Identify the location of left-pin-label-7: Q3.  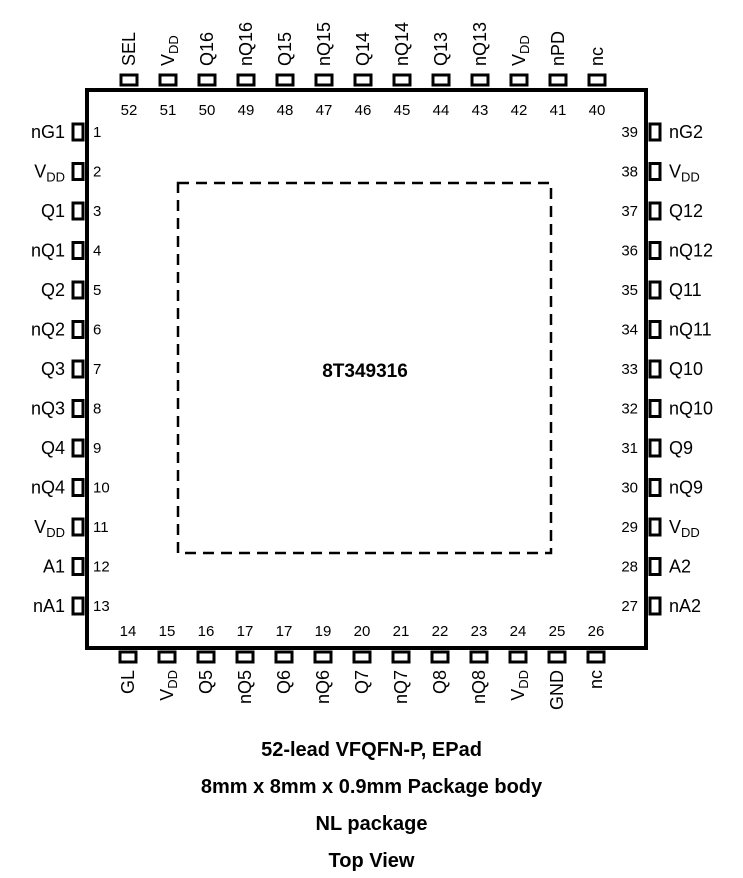
(53, 369).